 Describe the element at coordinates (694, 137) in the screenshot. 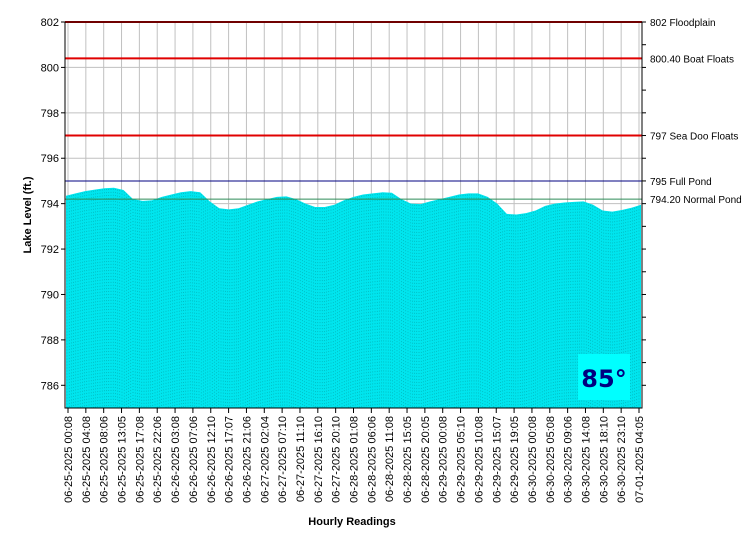

I see `reference-label: 797 Sea Doo Floats` at that location.